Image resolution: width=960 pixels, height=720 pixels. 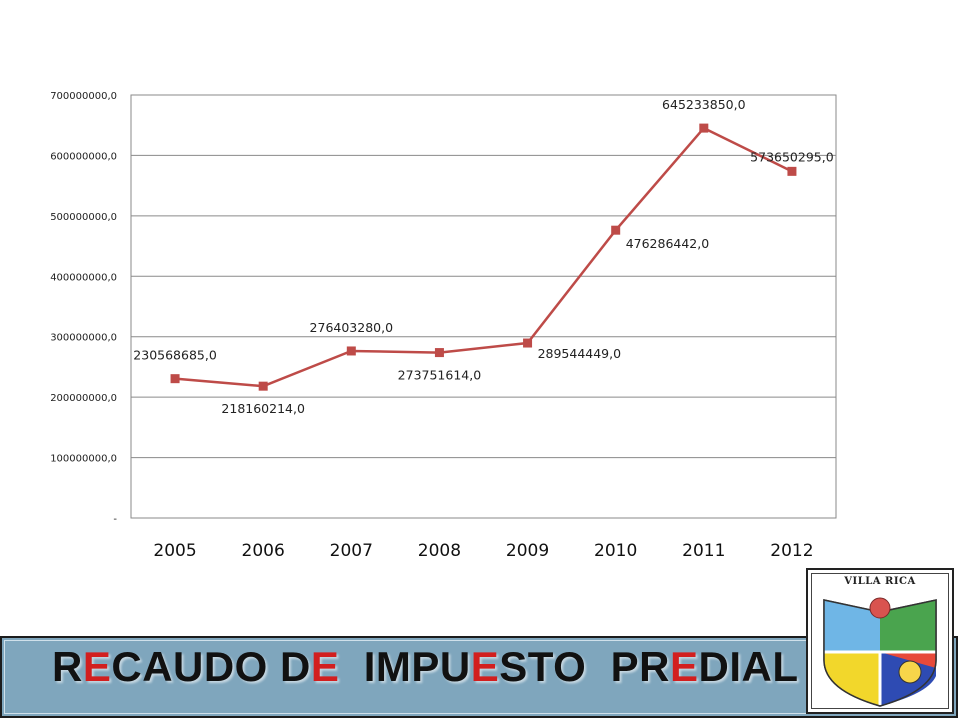 I want to click on x-tick-label: 2009, so click(x=527, y=551).